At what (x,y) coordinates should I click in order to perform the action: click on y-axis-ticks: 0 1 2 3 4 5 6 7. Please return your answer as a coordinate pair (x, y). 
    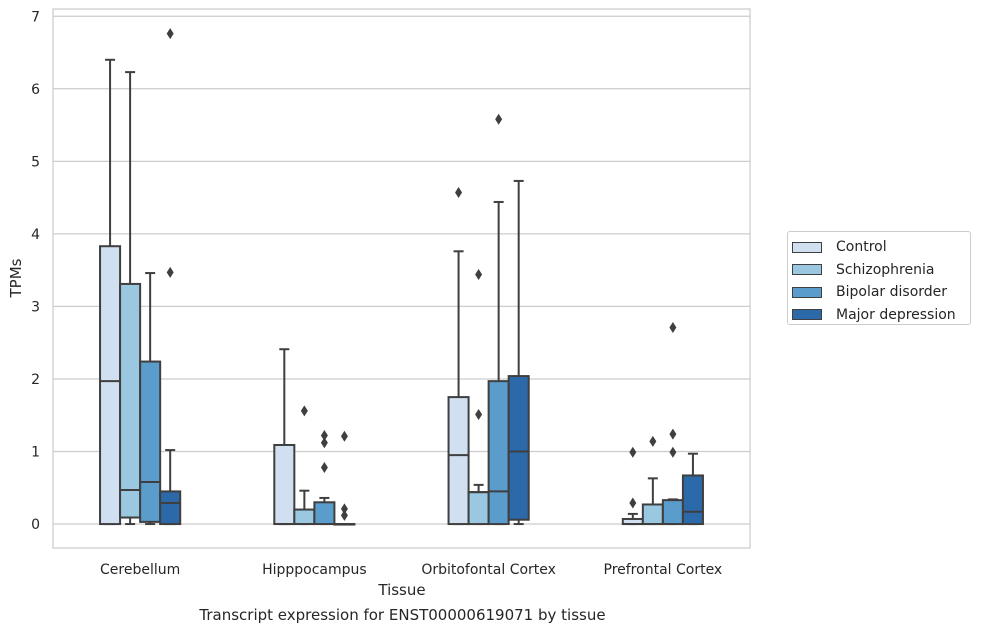
    Looking at the image, I should click on (35, 271).